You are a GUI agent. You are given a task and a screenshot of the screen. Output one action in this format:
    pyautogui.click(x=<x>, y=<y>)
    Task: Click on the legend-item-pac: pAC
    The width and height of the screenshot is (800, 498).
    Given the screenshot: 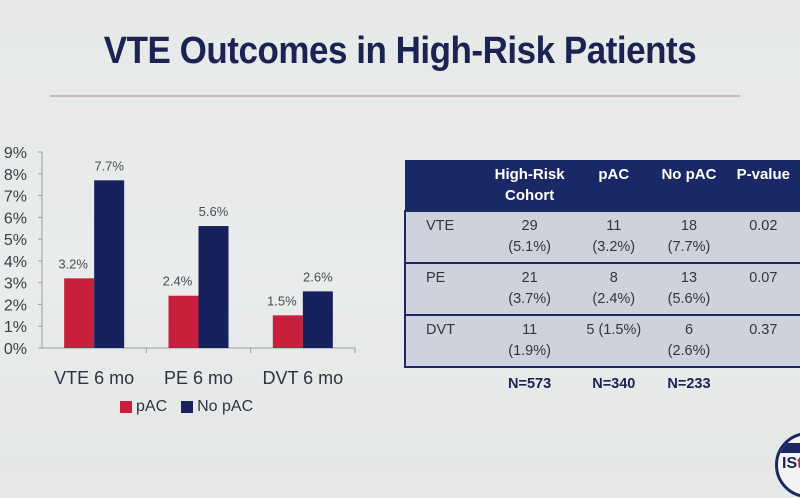 What is the action you would take?
    pyautogui.click(x=143, y=407)
    